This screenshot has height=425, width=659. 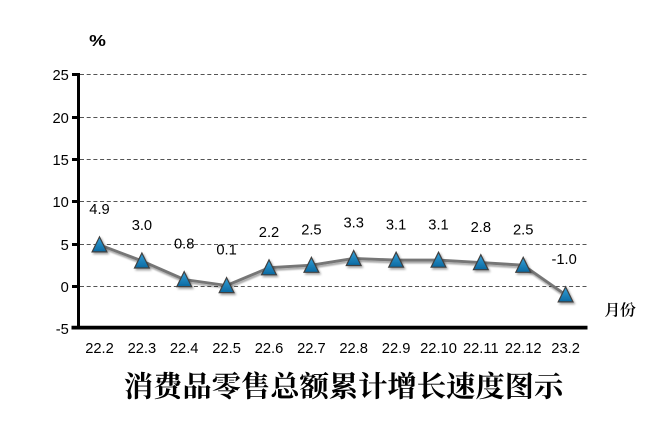 I want to click on svg-text: 3.0, so click(x=142, y=226).